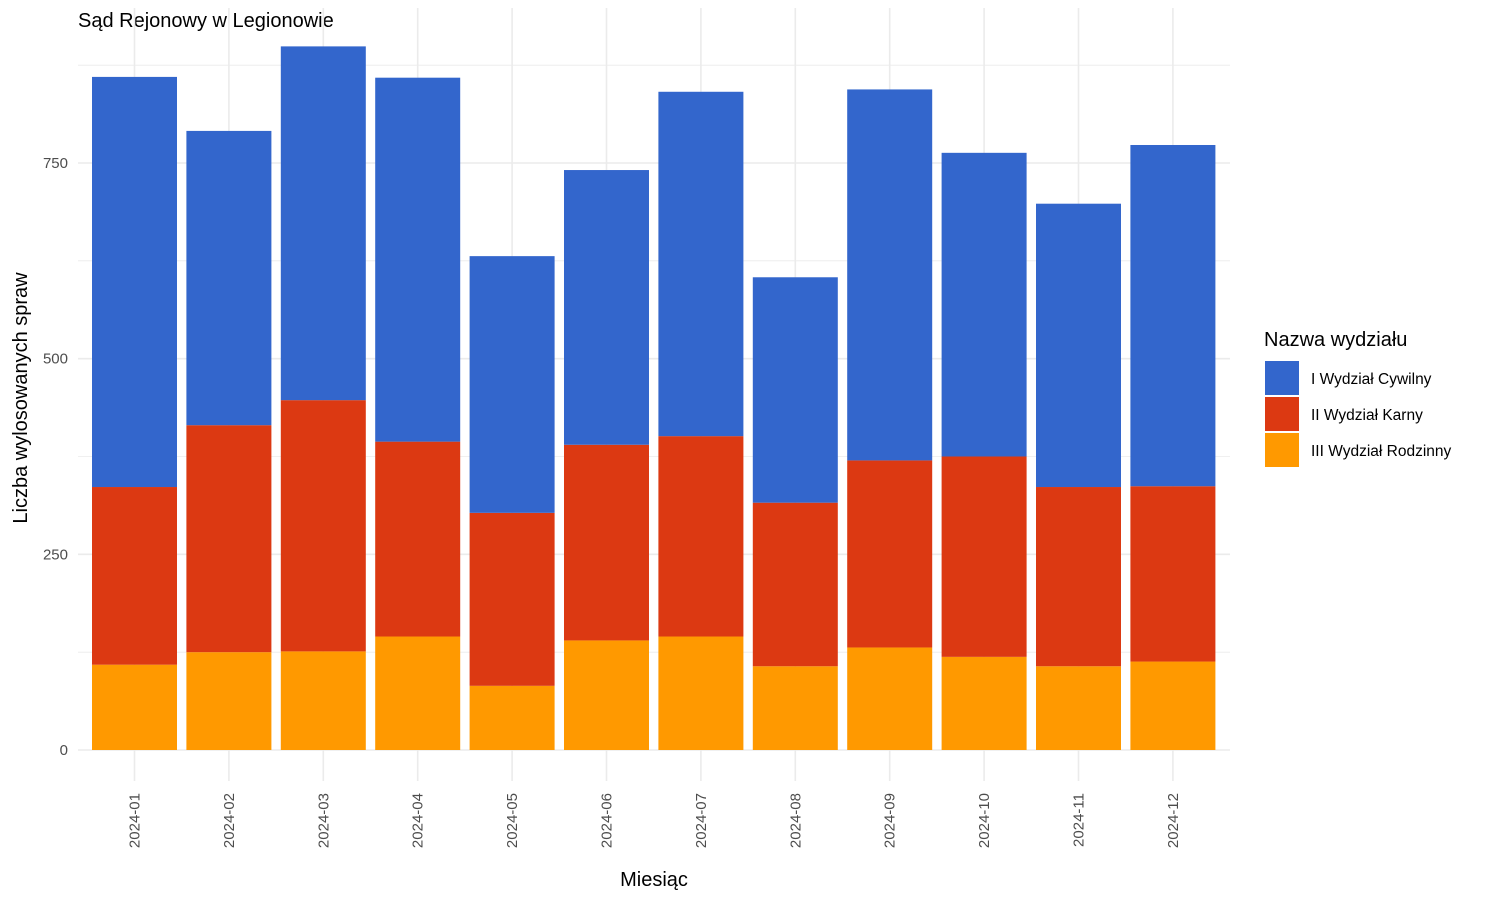  What do you see at coordinates (55, 554) in the screenshot?
I see `y-tick-label: 250` at bounding box center [55, 554].